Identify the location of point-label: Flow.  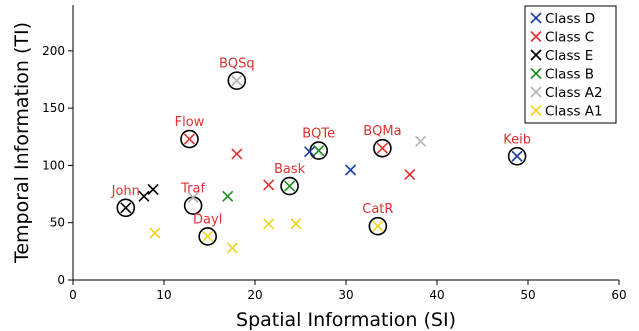
(190, 122).